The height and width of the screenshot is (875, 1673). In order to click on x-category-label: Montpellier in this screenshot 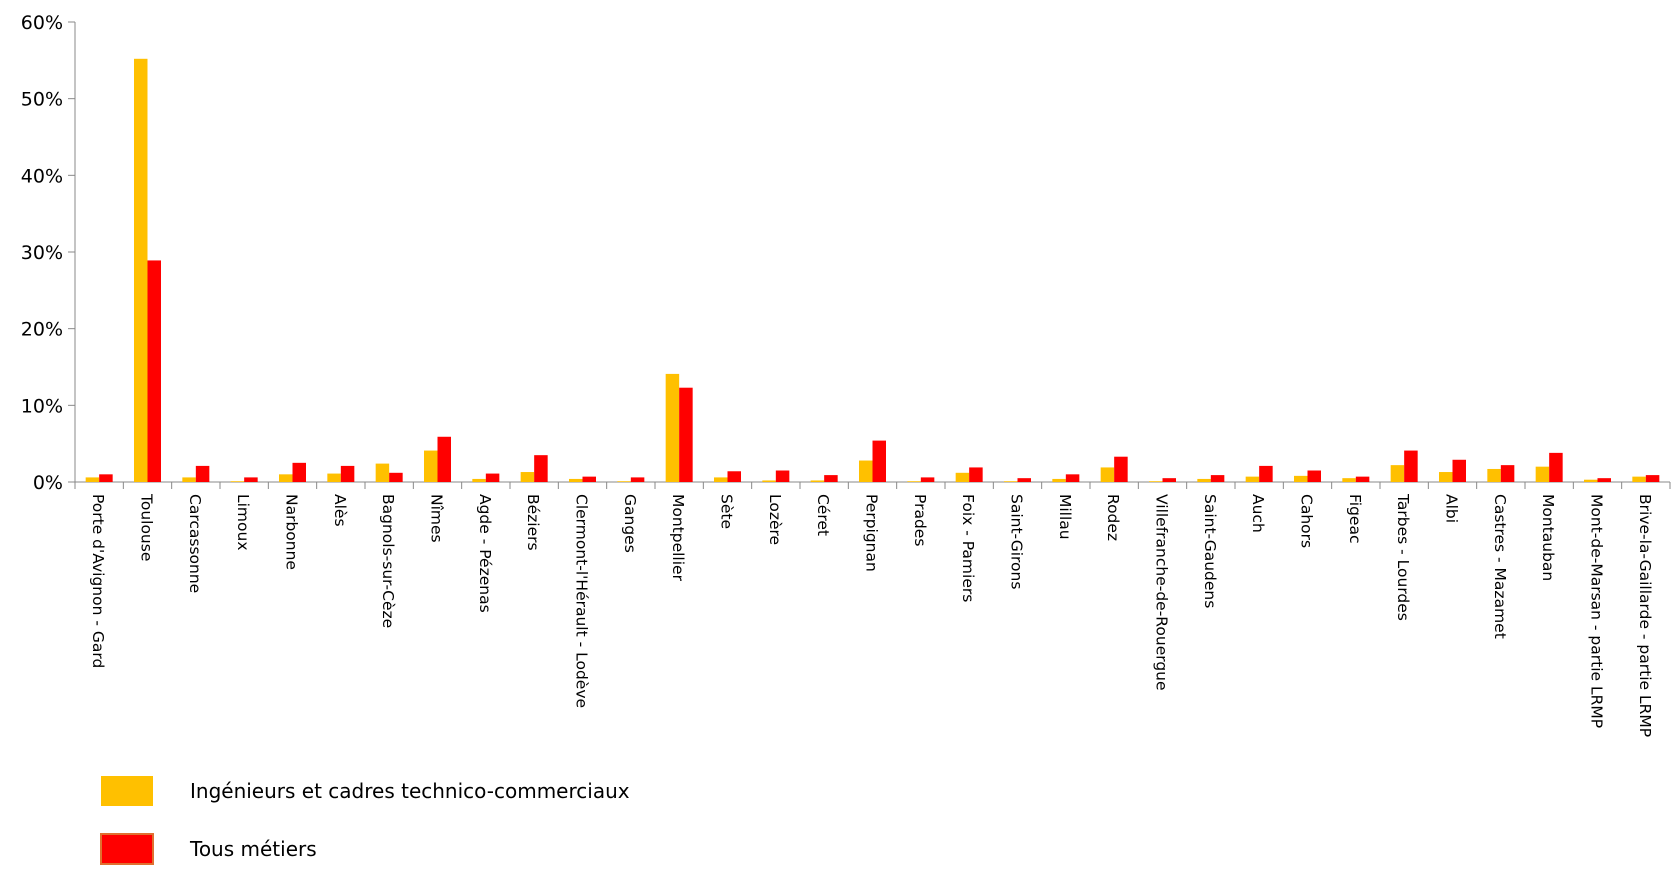, I will do `click(678, 538)`.